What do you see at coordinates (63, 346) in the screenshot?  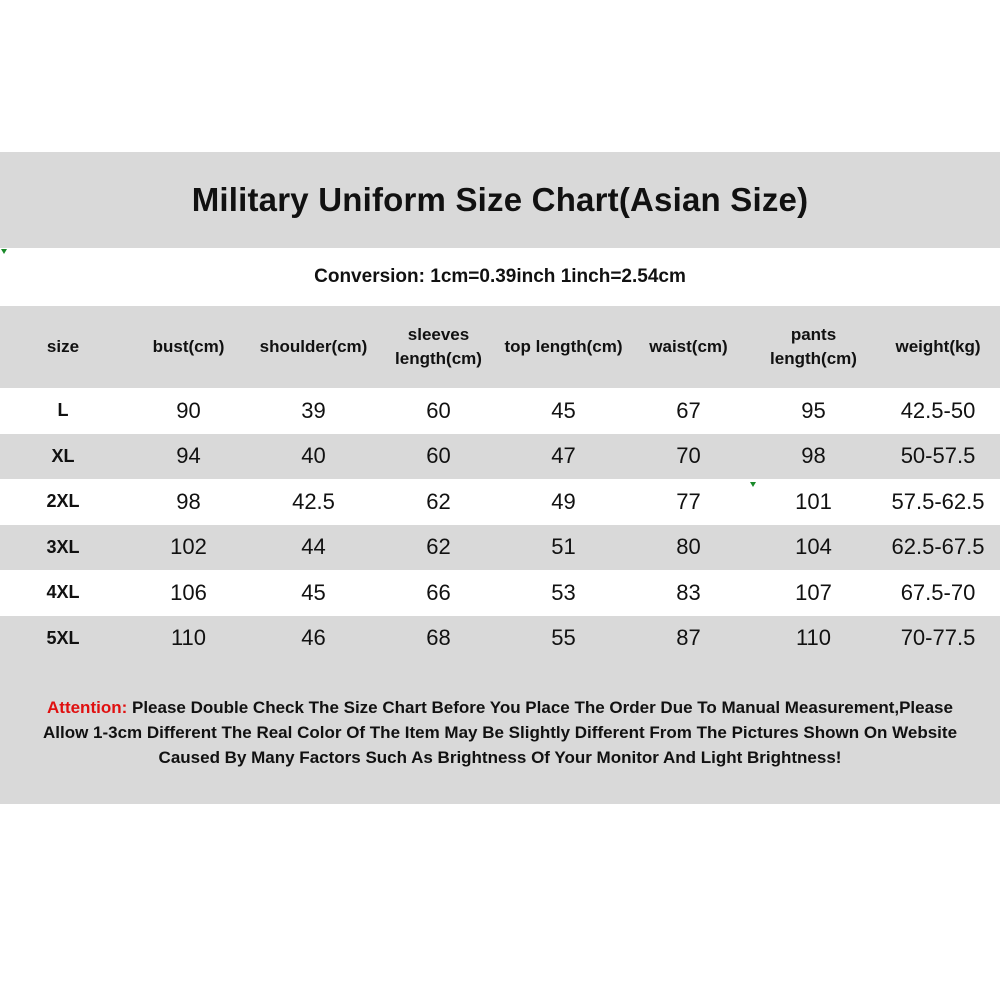 I see `column-header: size` at bounding box center [63, 346].